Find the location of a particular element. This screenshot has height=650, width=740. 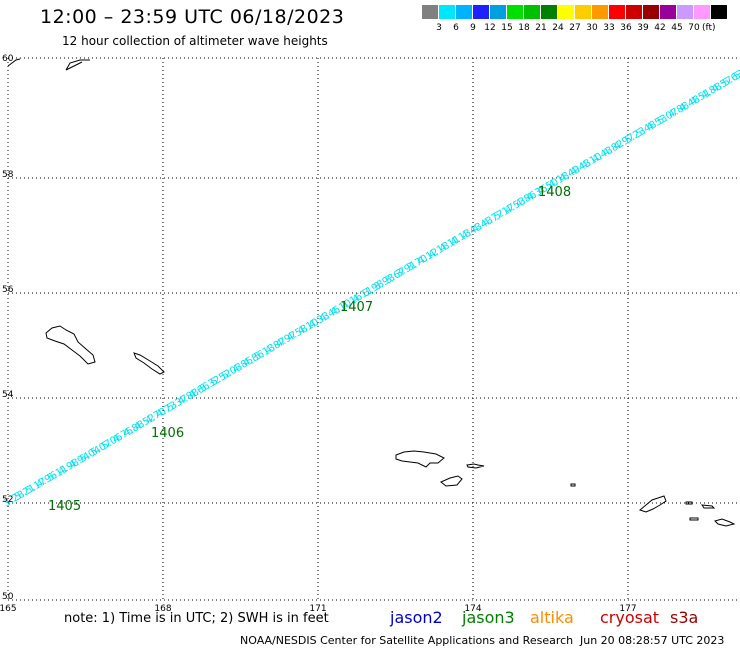

latitude-tick-label: 60 is located at coordinates (8, 59).